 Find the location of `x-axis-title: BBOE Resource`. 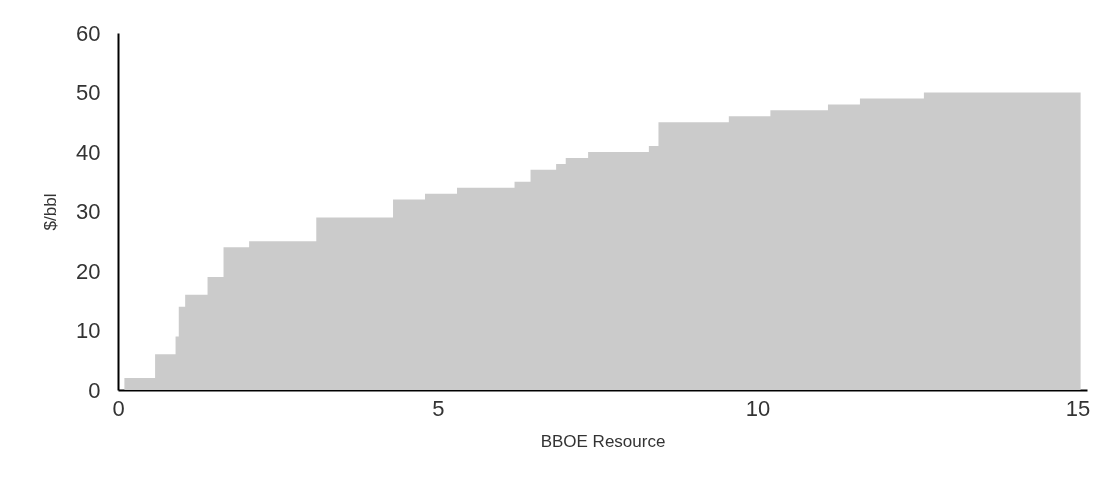

x-axis-title: BBOE Resource is located at coordinates (603, 441).